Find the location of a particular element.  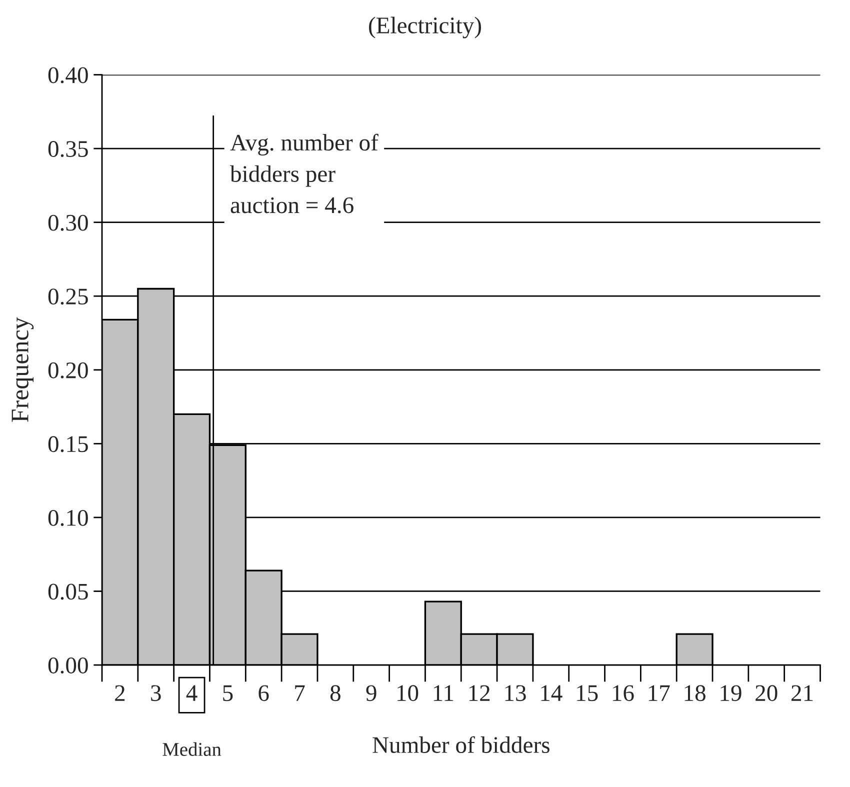

x-tick-label: 15 is located at coordinates (587, 693).